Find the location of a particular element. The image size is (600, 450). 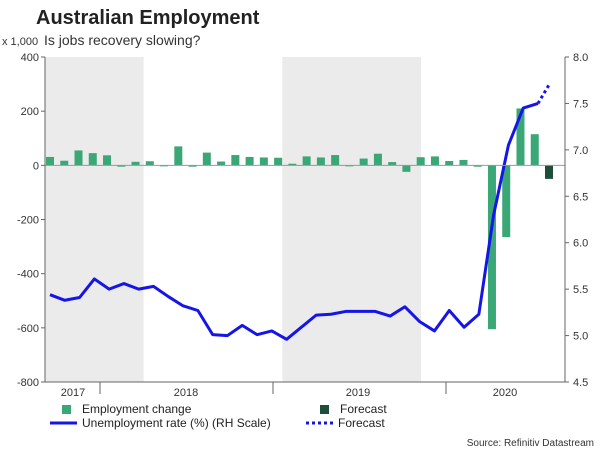

left-tick-label: -400 is located at coordinates (28, 275).